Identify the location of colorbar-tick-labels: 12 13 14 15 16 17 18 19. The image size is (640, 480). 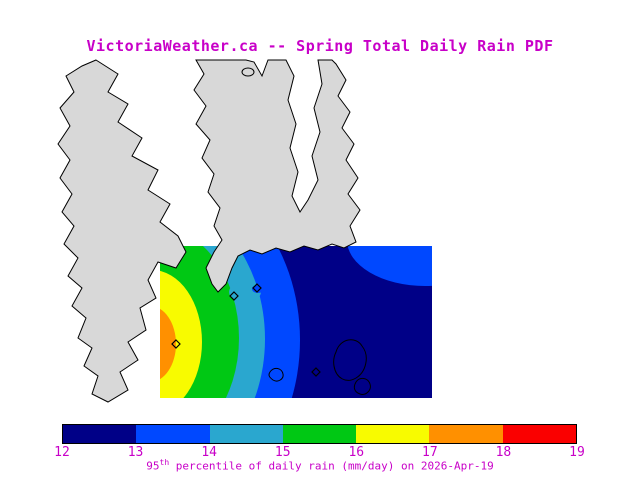
(319, 452).